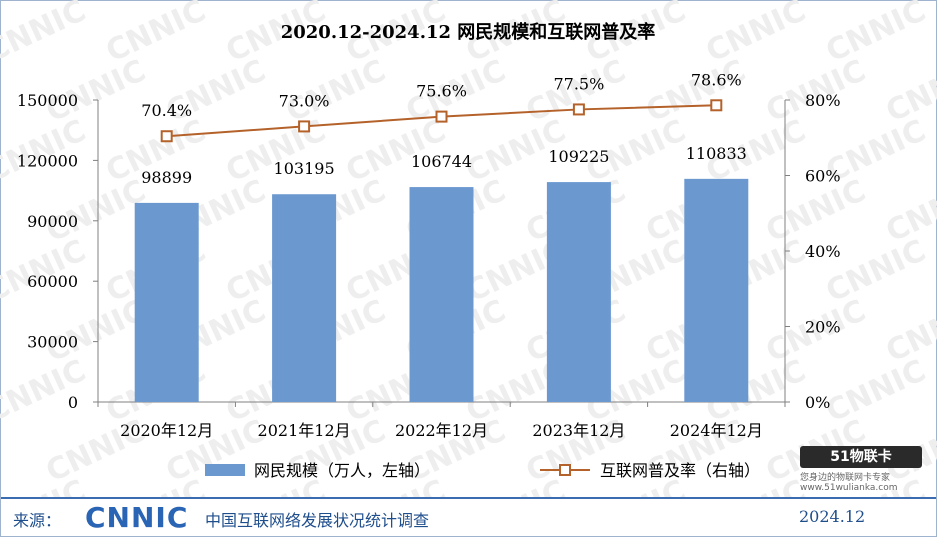  Describe the element at coordinates (716, 430) in the screenshot. I see `x-tick-label: 2024年12月` at that location.